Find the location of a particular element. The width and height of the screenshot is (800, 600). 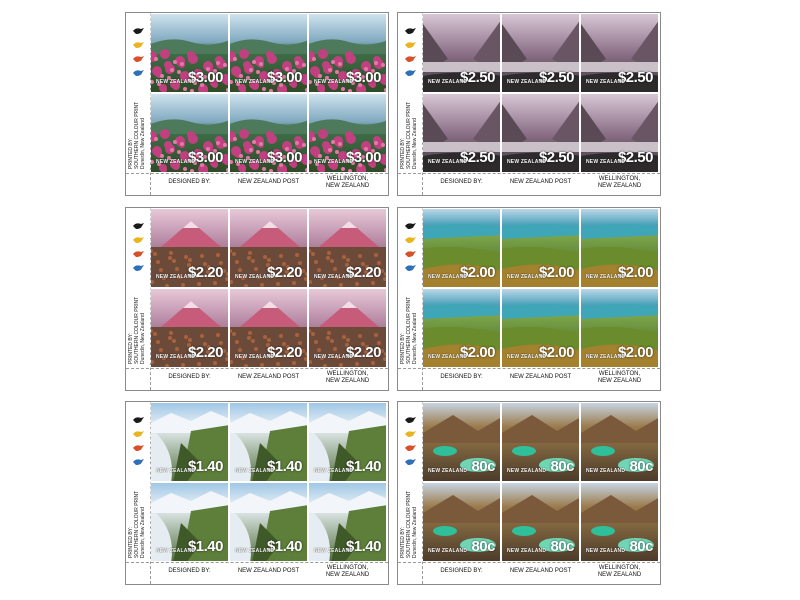

stamp: $2.20 NEW ZEALAND is located at coordinates (347, 248).